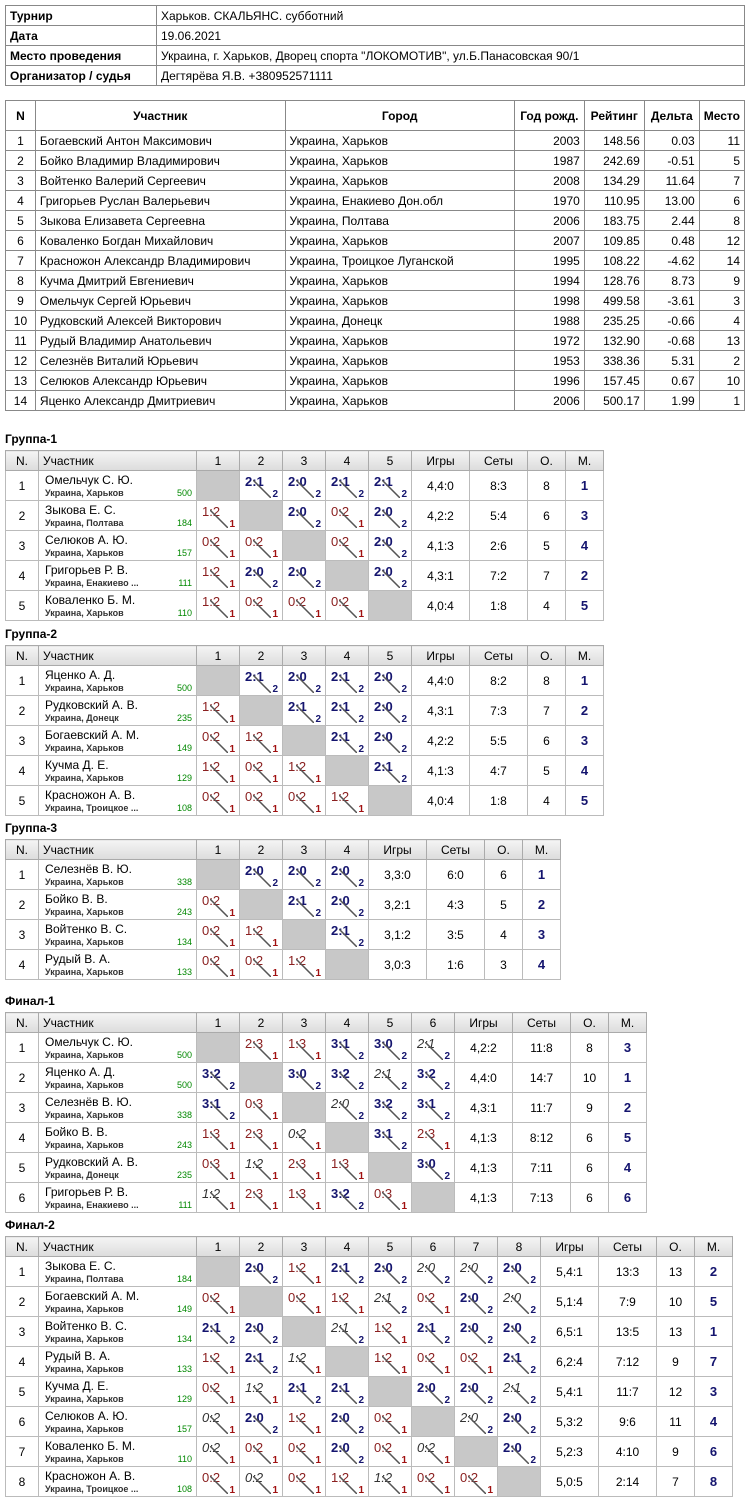 Image resolution: width=750 pixels, height=1500 pixels. I want to click on player-cell: Коваленко Богдан Михайлович, so click(160, 240).